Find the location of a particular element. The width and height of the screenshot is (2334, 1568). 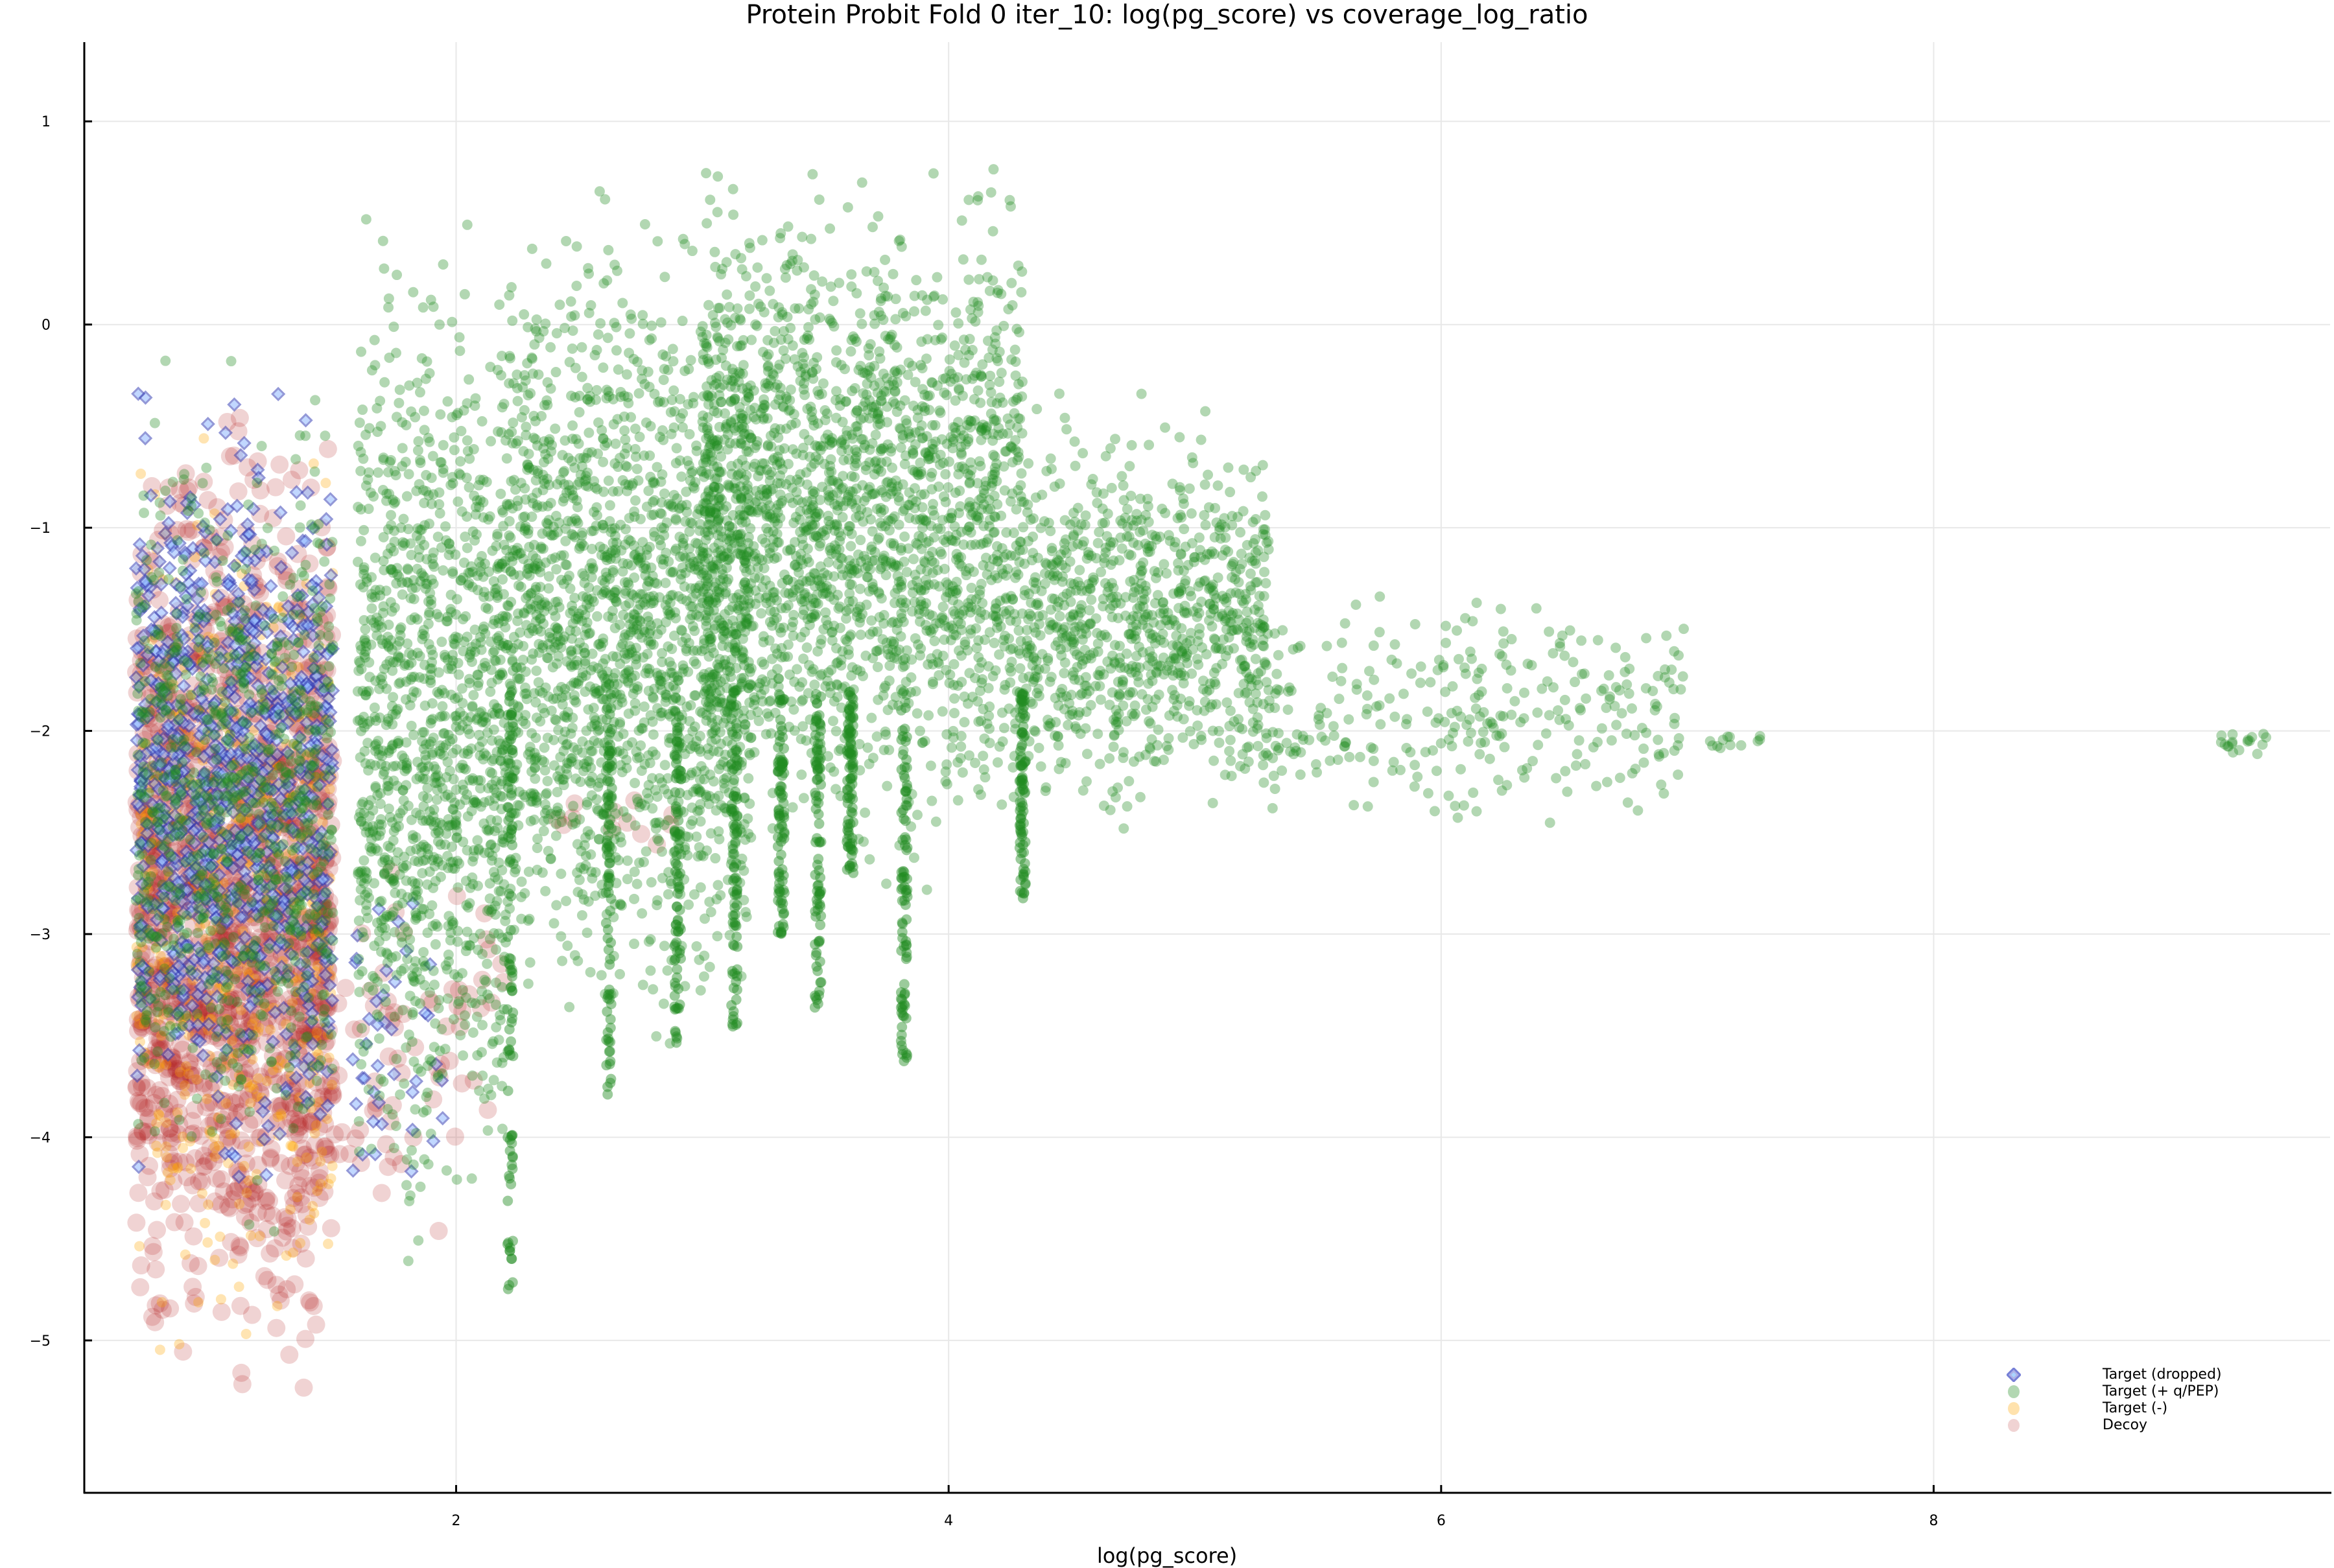

y-tick-label: 1 is located at coordinates (46, 122).